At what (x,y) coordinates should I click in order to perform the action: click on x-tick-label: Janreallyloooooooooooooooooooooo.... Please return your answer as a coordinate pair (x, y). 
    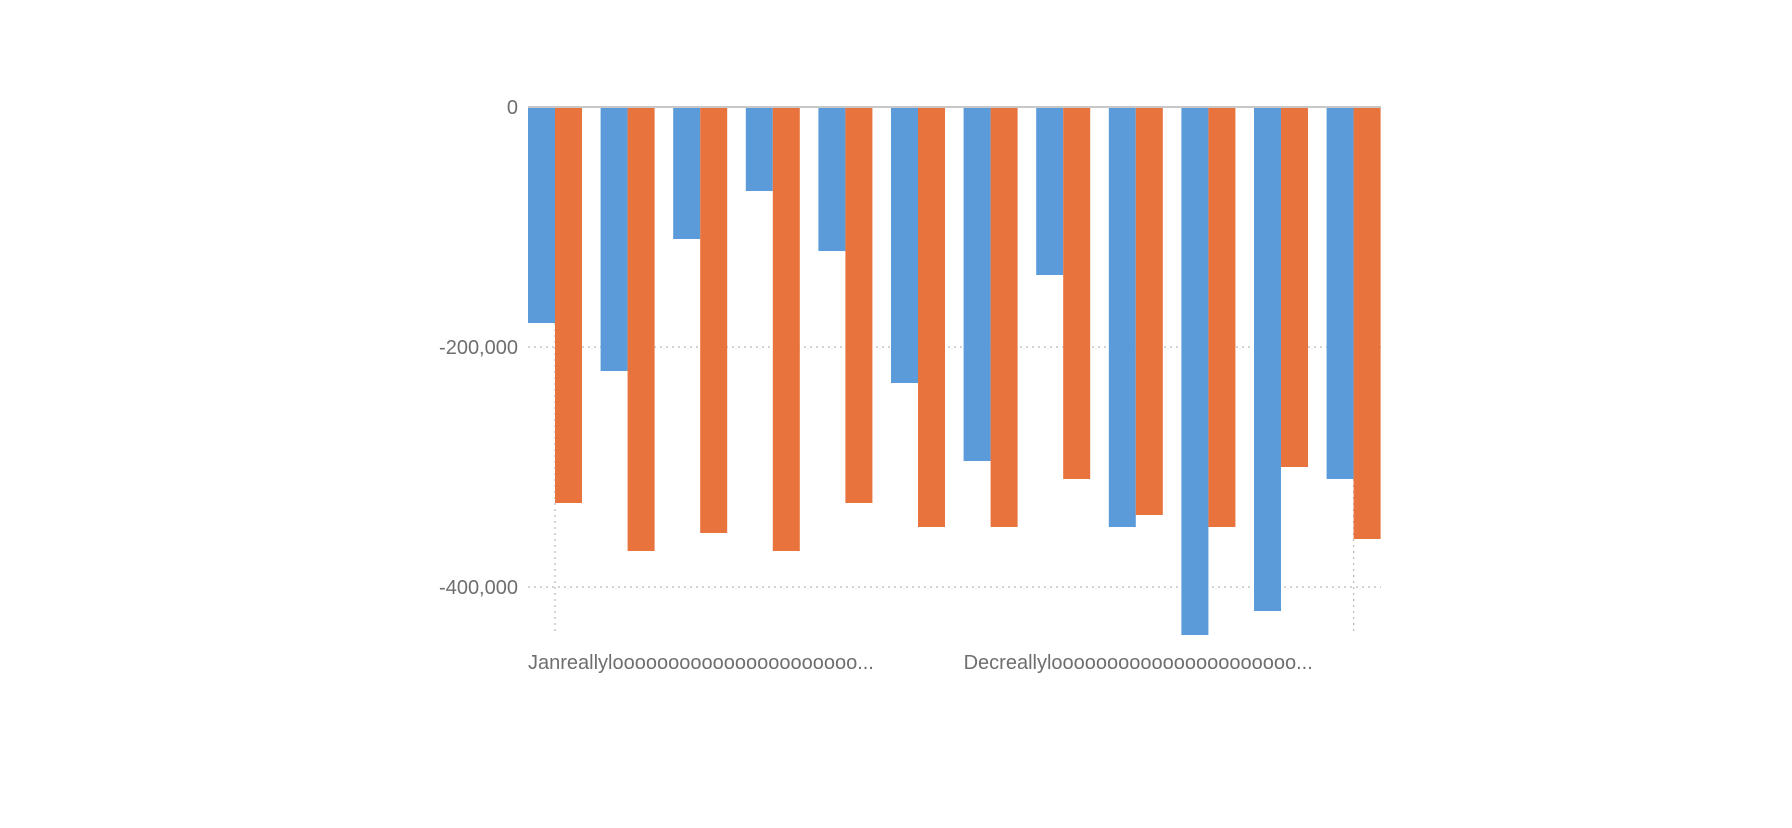
    Looking at the image, I should click on (701, 663).